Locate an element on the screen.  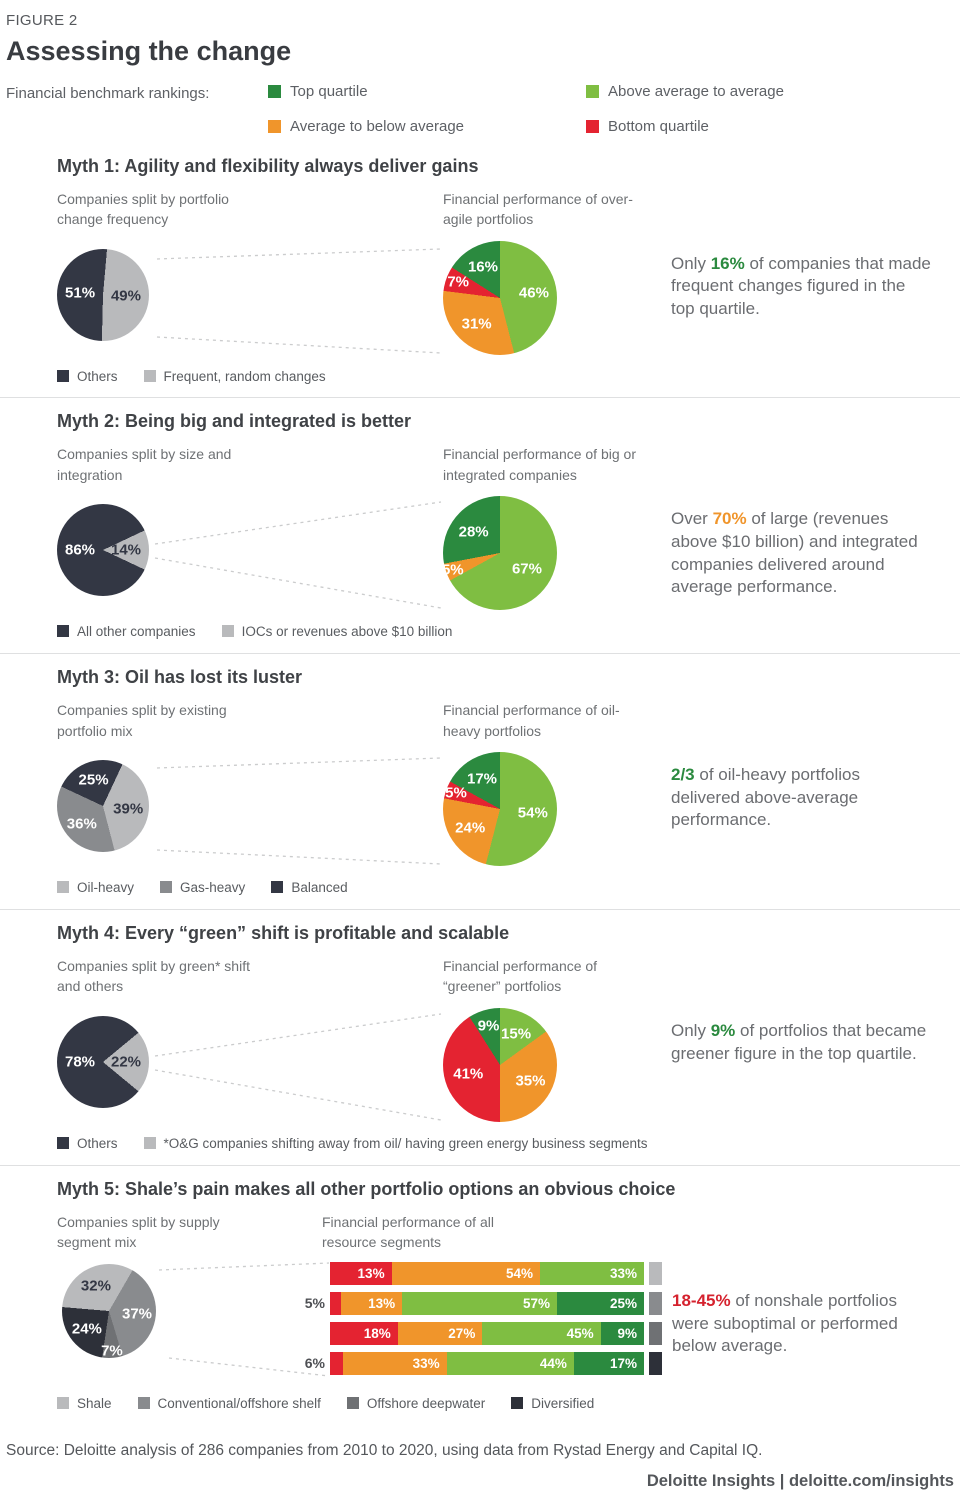
legend-label: Oil-heavy is located at coordinates (106, 888).